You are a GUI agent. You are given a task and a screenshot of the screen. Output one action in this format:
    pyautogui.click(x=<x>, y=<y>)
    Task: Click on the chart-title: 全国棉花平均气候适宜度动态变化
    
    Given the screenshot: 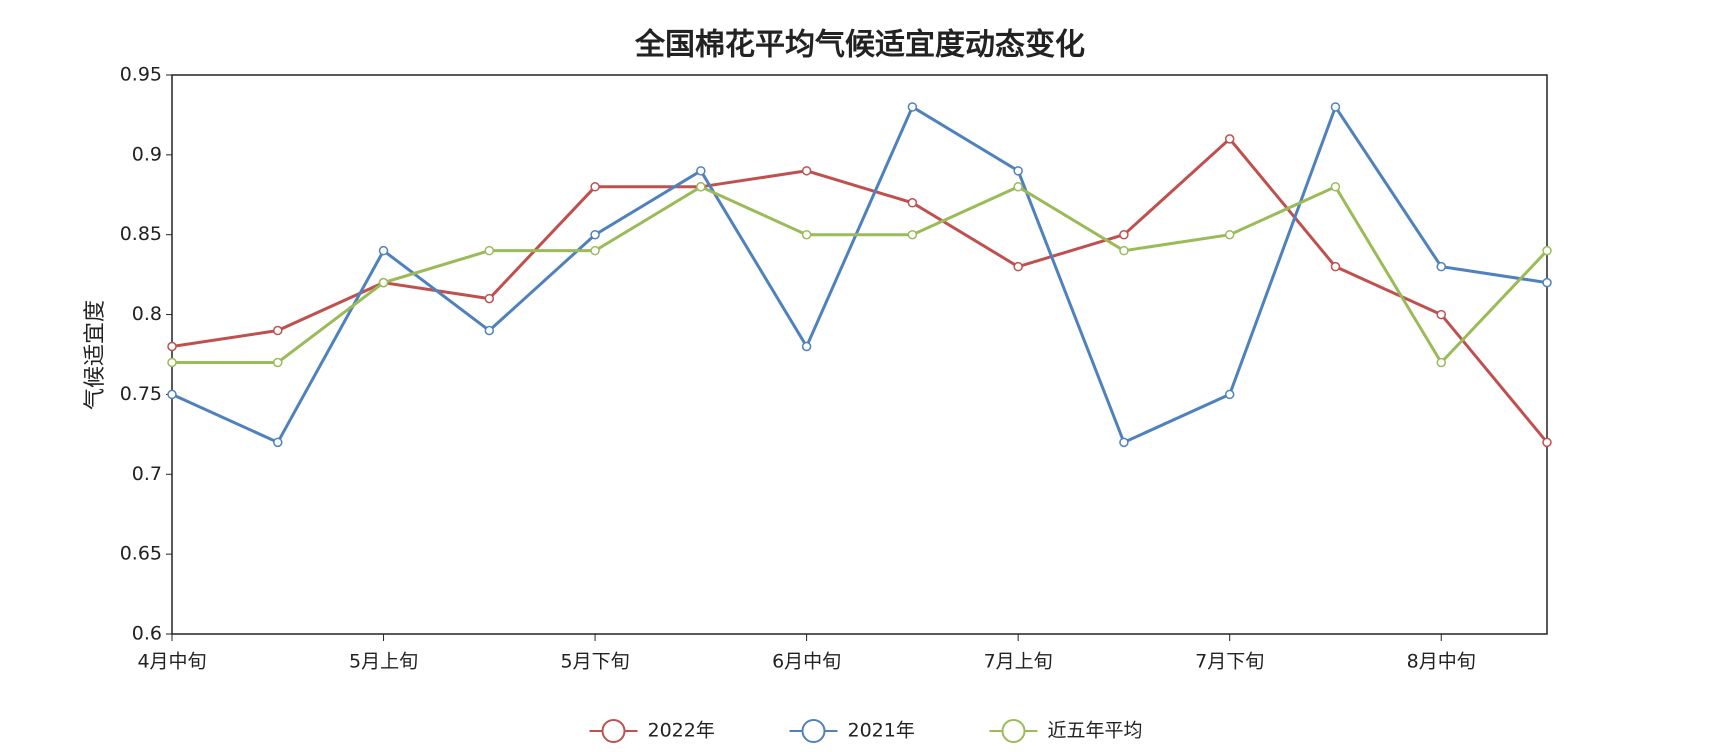 What is the action you would take?
    pyautogui.click(x=859, y=45)
    